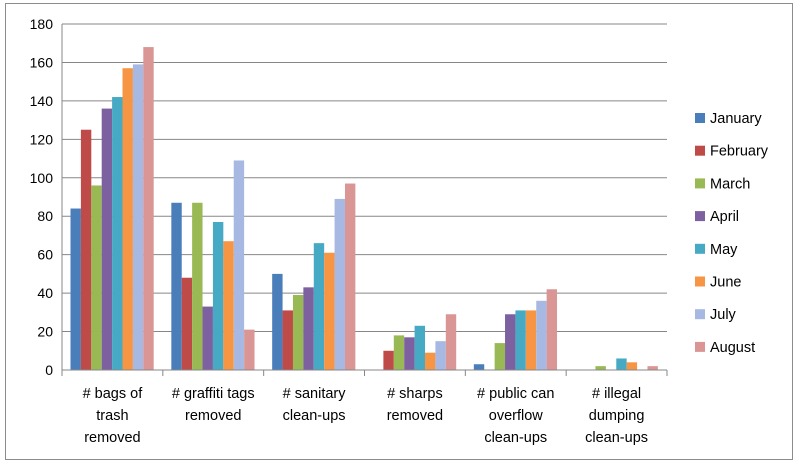 The width and height of the screenshot is (800, 467). I want to click on legend-swatch-april, so click(700, 216).